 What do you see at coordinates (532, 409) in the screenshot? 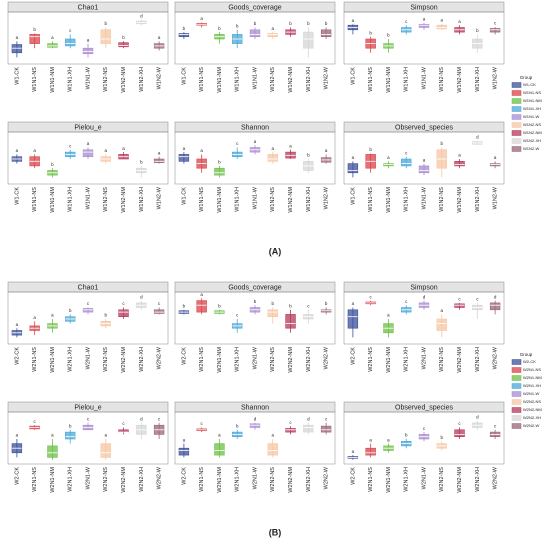
I see `legend-label: W2N2-NM` at bounding box center [532, 409].